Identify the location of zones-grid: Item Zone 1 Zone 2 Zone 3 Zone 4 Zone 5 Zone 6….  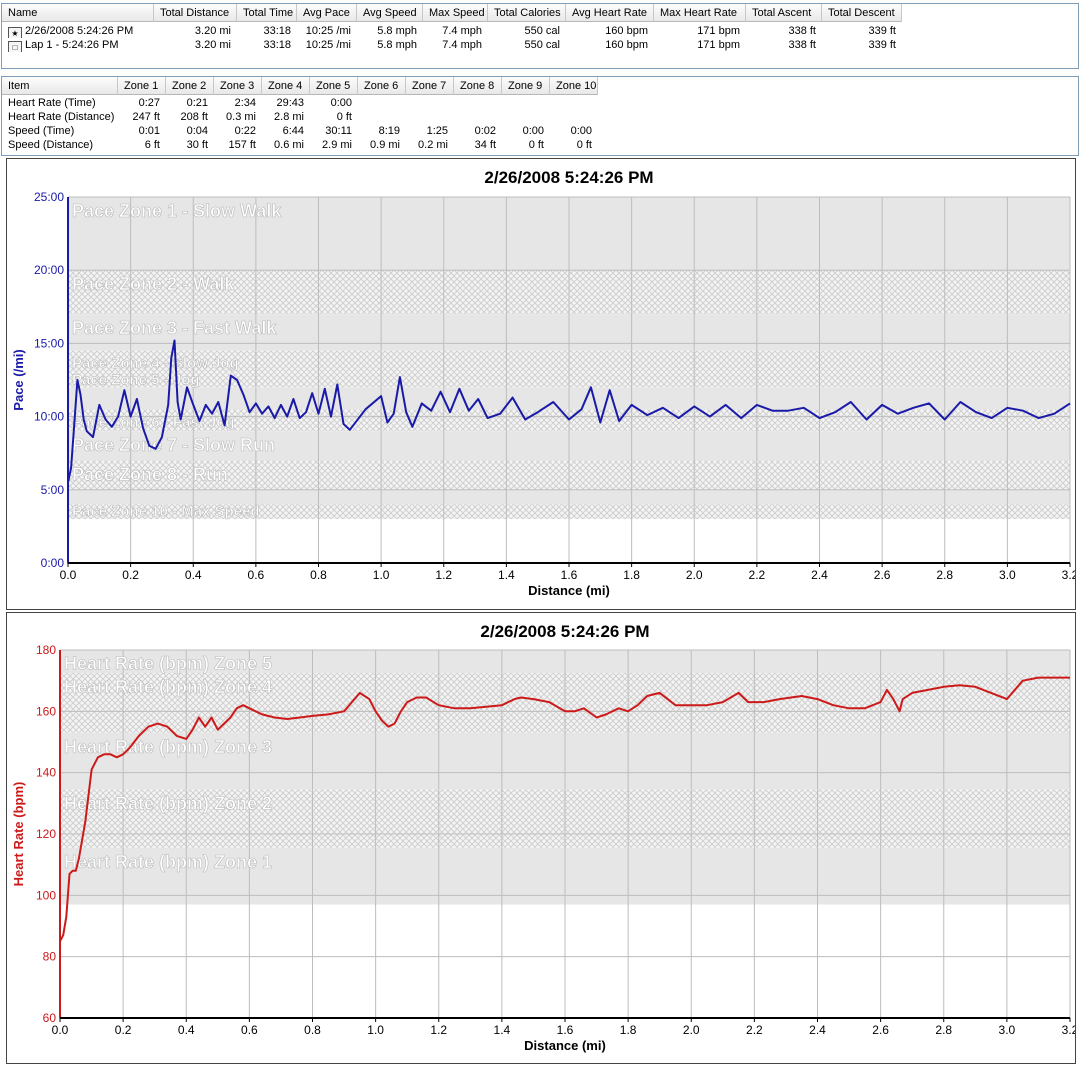
(540, 116).